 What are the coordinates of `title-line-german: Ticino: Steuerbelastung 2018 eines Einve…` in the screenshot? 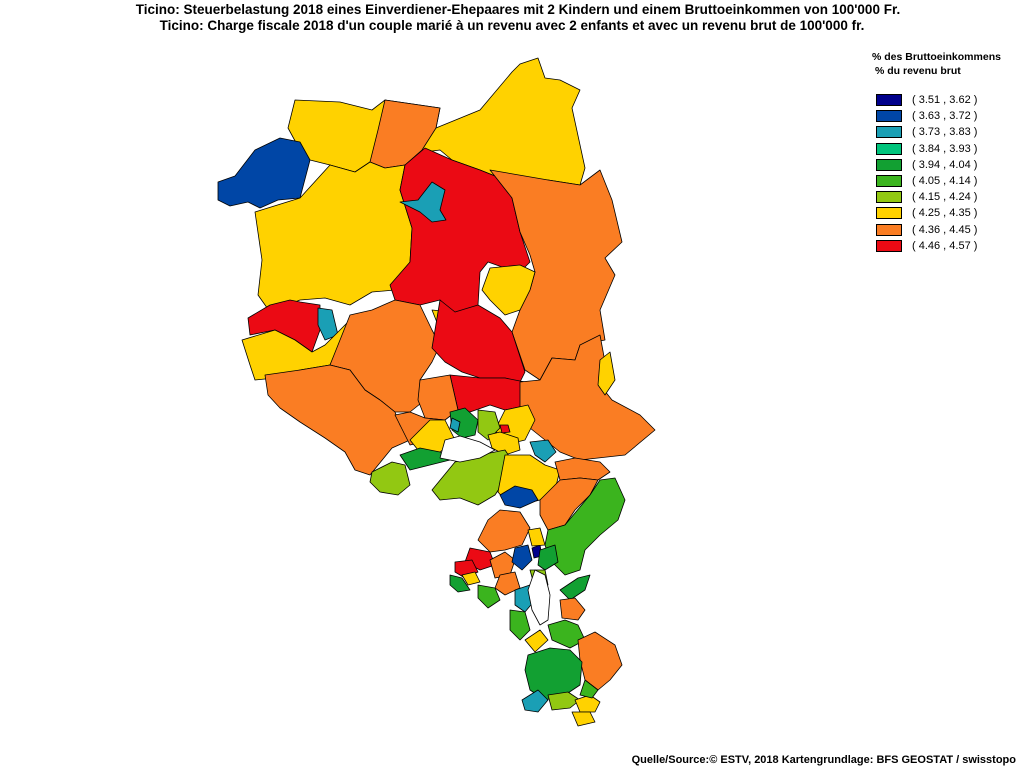 It's located at (518, 9).